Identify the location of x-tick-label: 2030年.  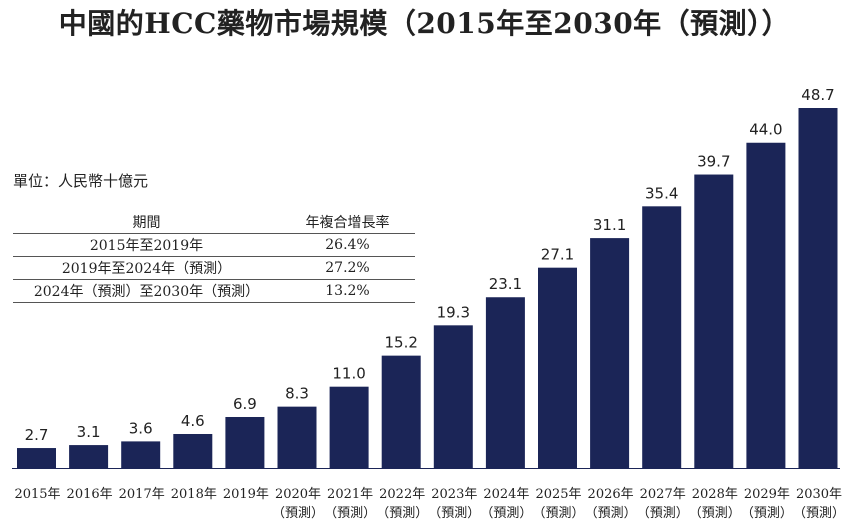
(819, 494).